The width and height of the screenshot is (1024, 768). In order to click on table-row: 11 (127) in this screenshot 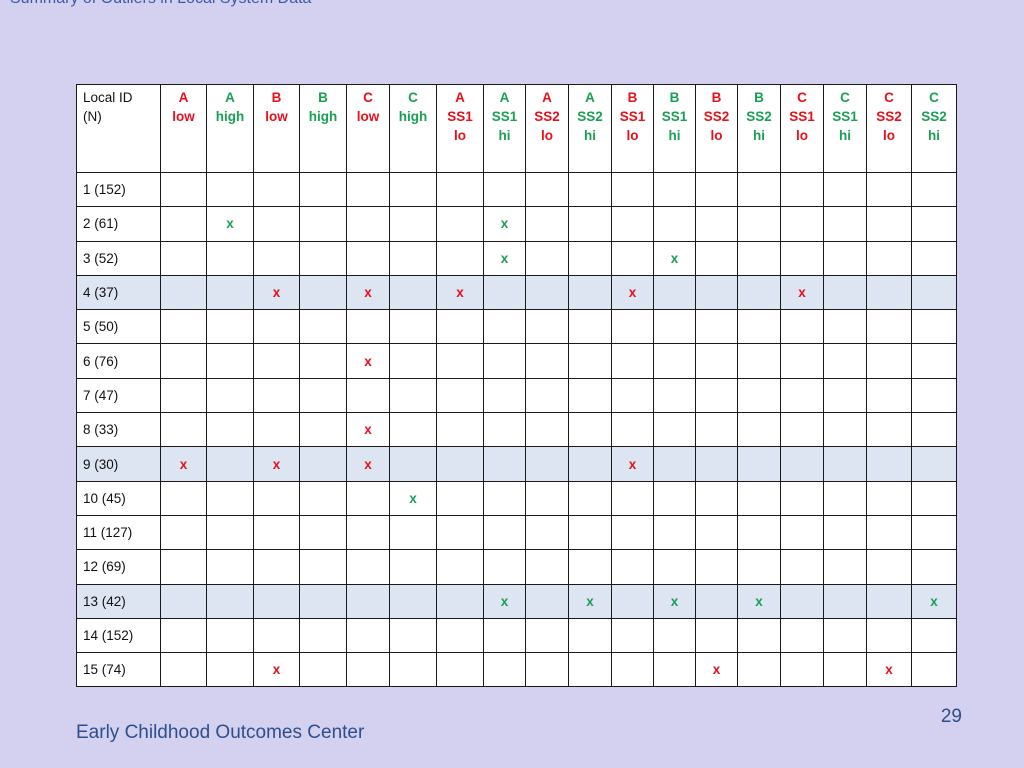, I will do `click(516, 532)`.